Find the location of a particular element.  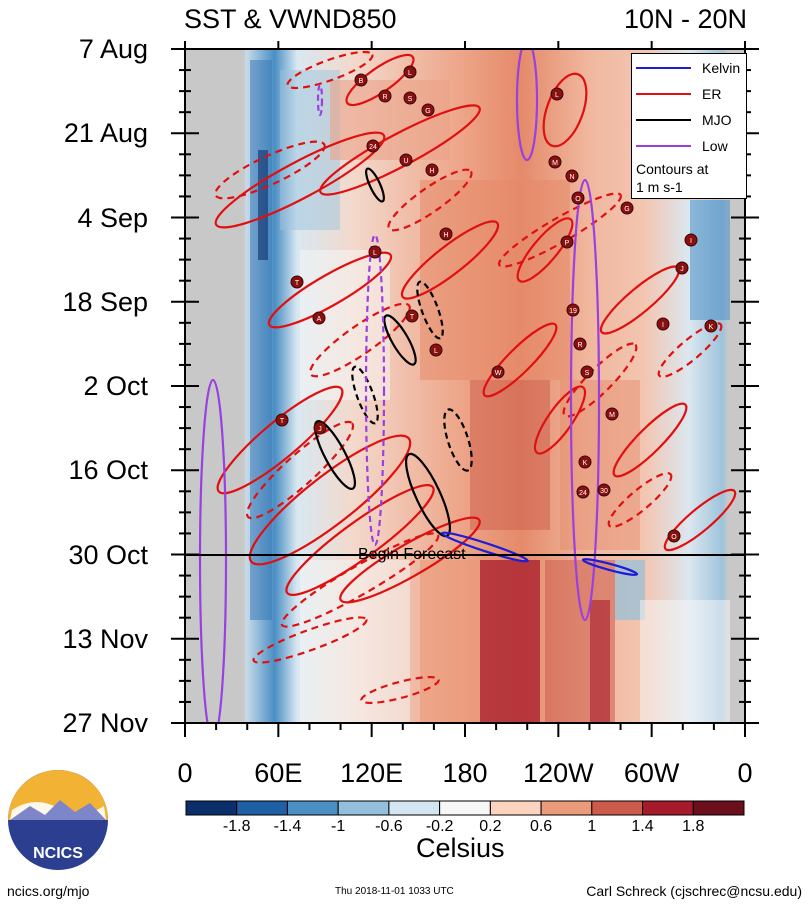

storm-marker-label: 30 is located at coordinates (604, 491).